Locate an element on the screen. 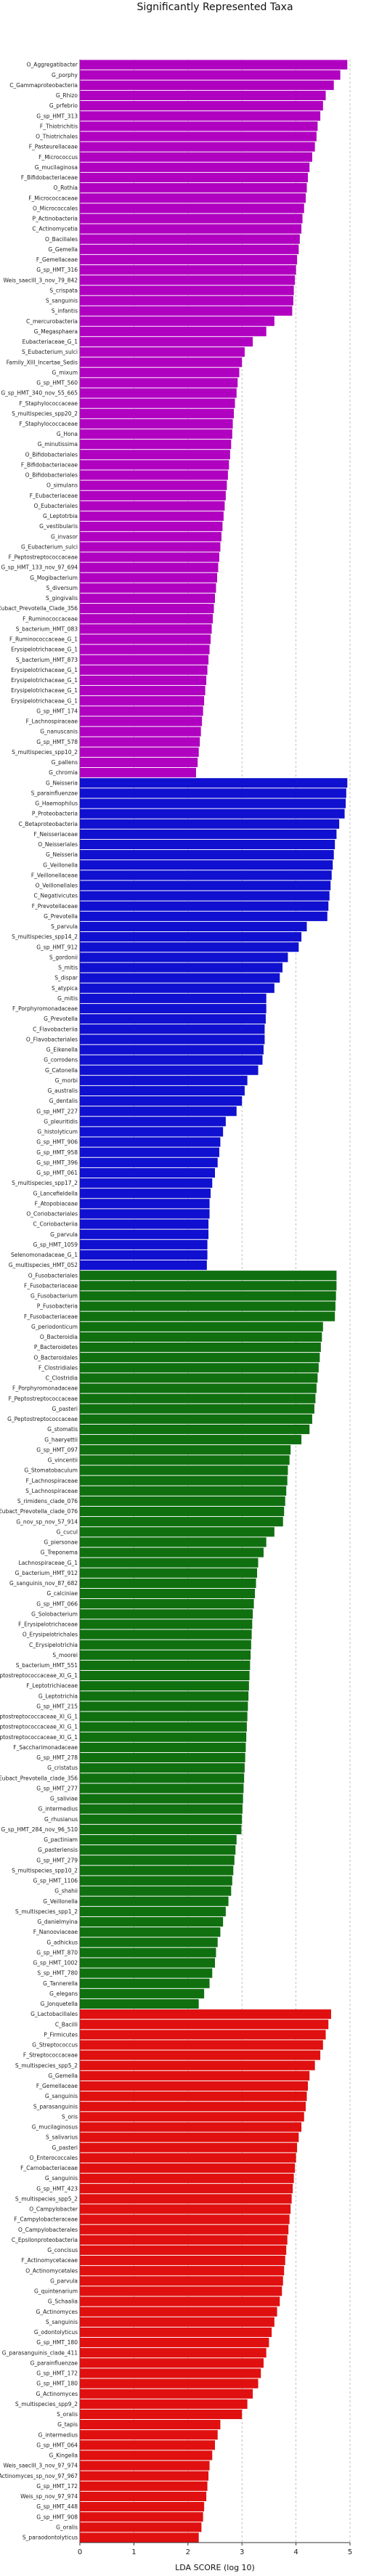 This screenshot has height=2576, width=366. taxon-label-s0-14: O_Micrococcales is located at coordinates (55, 208).